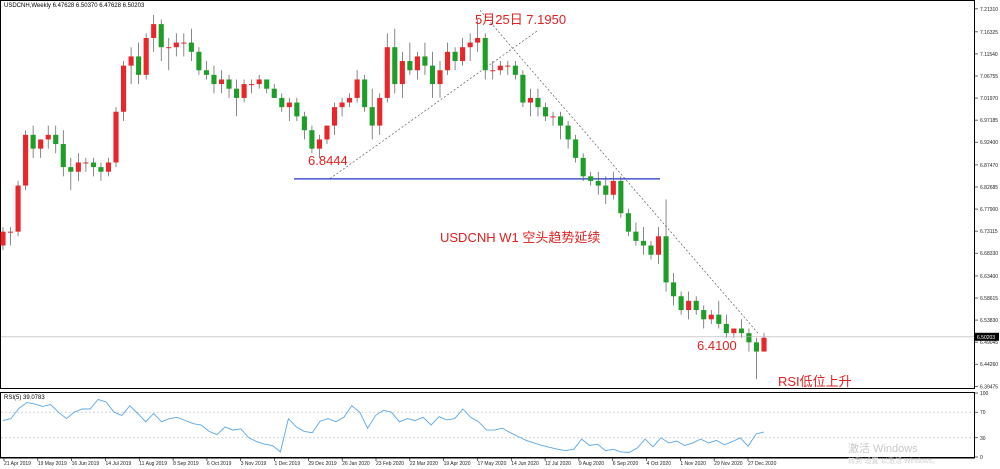 This screenshot has width=1000, height=469. What do you see at coordinates (693, 464) in the screenshot?
I see `time-tick-label: 1 Nov 2020` at bounding box center [693, 464].